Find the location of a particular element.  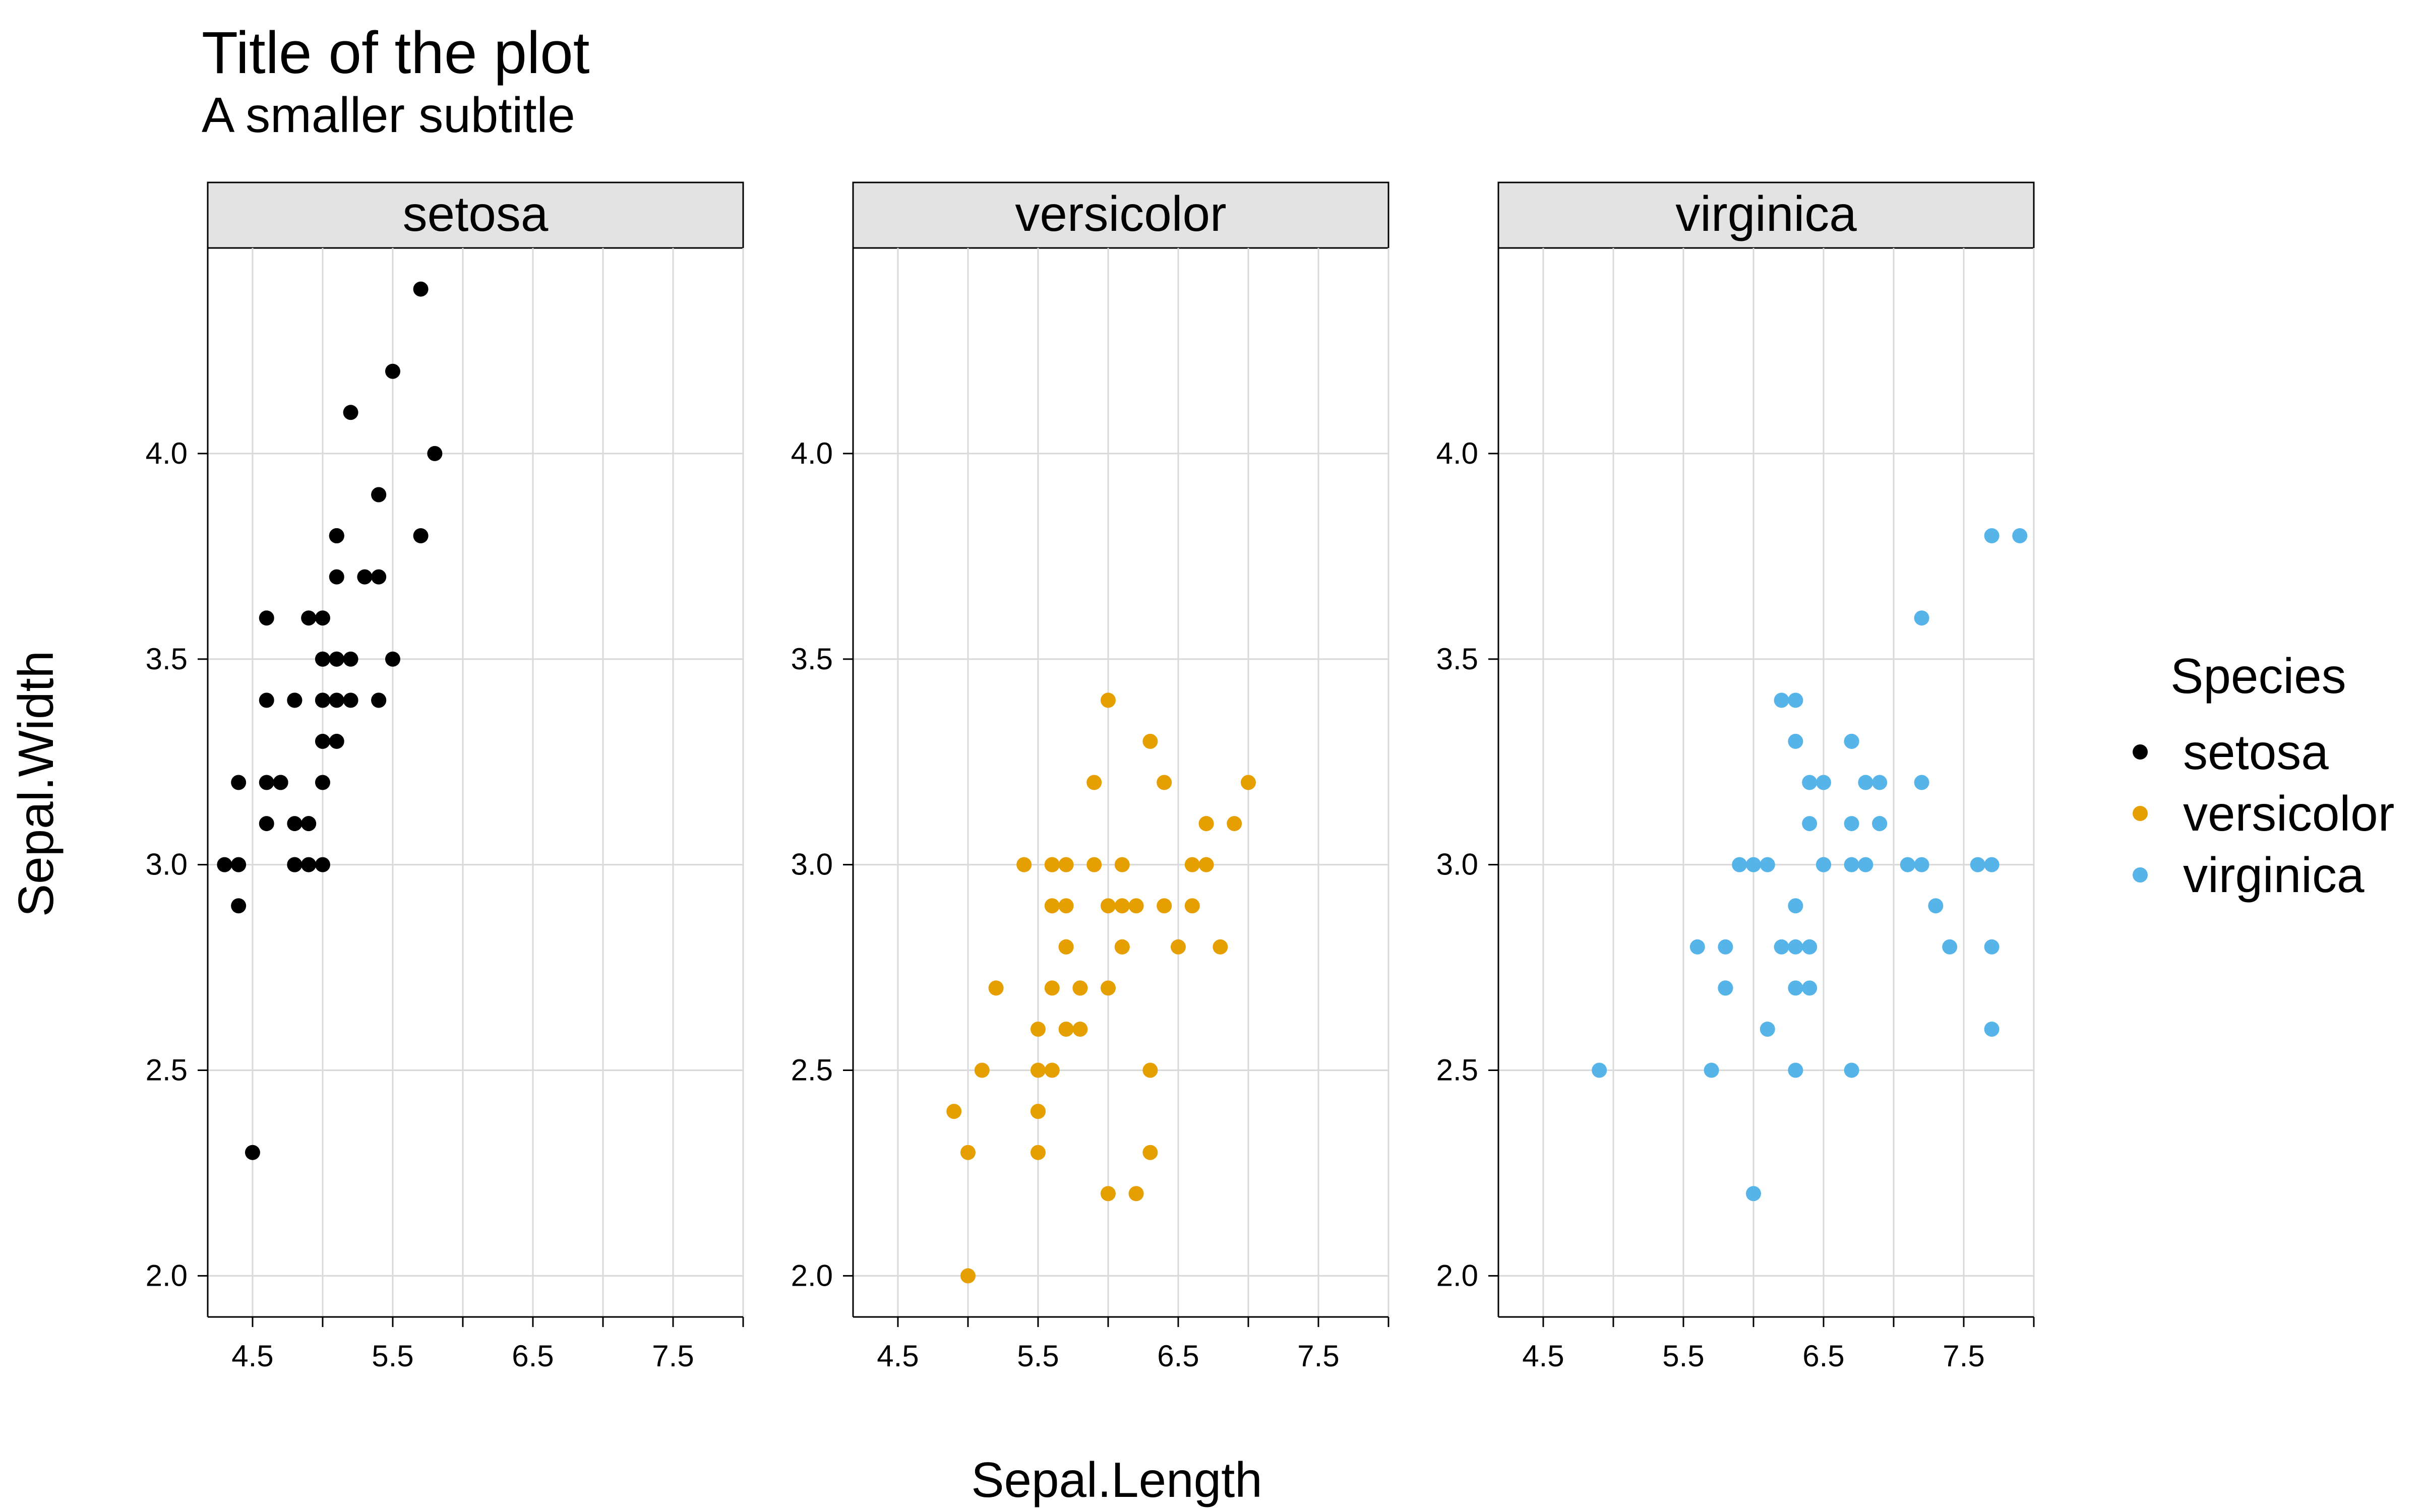

chart-title: Title of the plot is located at coordinates (396, 53).